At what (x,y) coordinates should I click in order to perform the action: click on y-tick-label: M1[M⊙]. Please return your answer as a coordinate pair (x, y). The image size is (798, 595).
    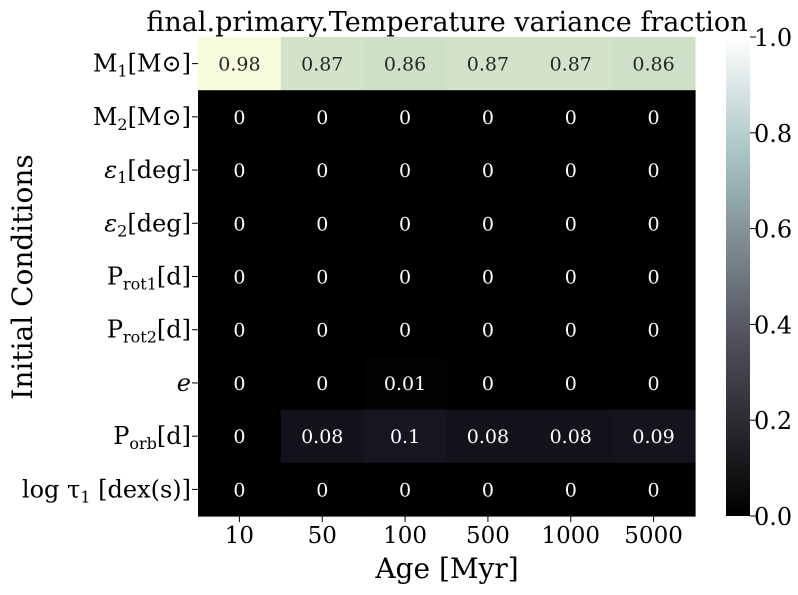
    Looking at the image, I should click on (142, 65).